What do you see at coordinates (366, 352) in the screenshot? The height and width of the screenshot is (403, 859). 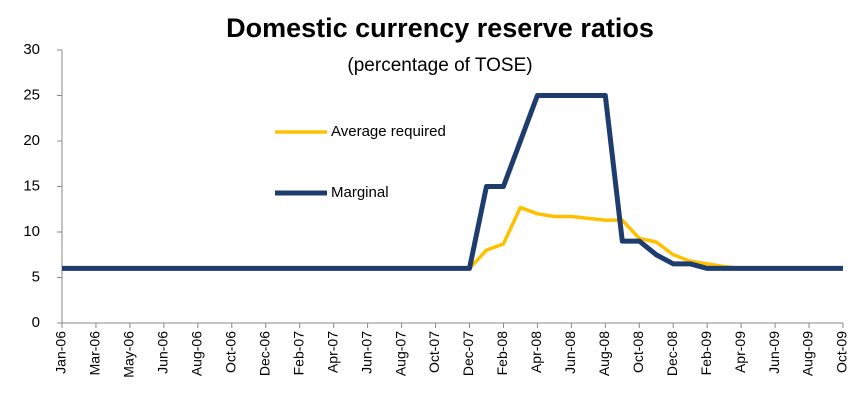 I see `x-tick-label: Jun-07` at bounding box center [366, 352].